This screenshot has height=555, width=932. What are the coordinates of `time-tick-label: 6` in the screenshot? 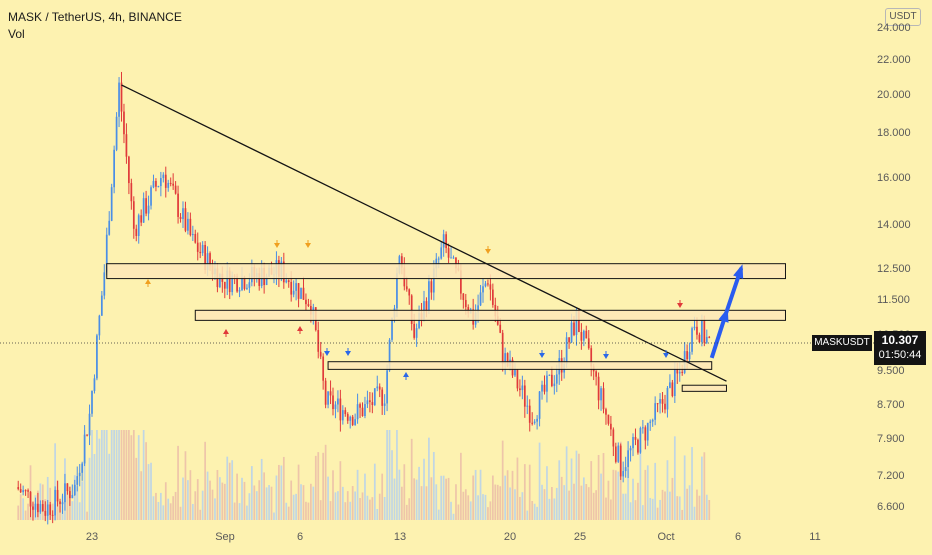 It's located at (738, 537).